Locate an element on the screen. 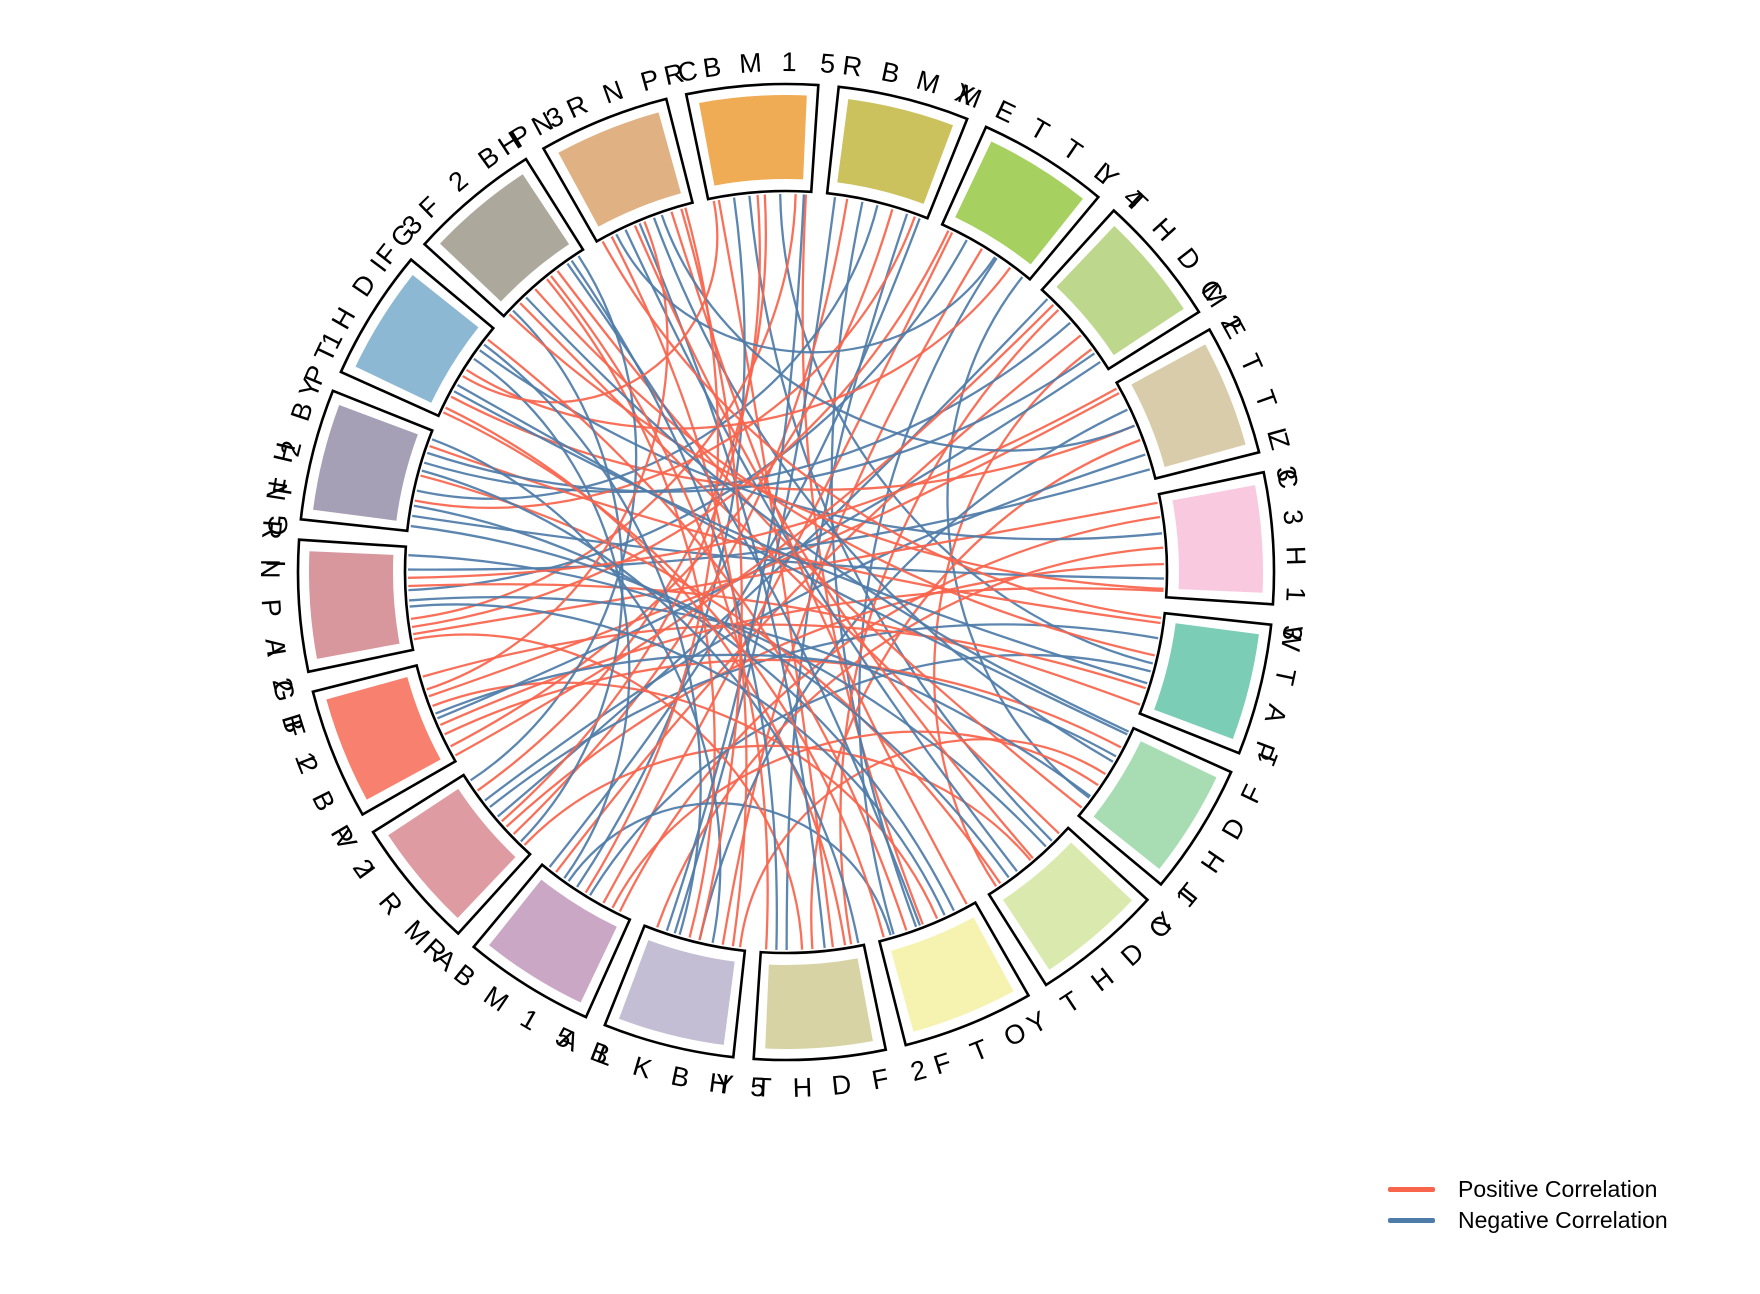 The image size is (1760, 1294). label-char: 2 is located at coordinates (291, 449).